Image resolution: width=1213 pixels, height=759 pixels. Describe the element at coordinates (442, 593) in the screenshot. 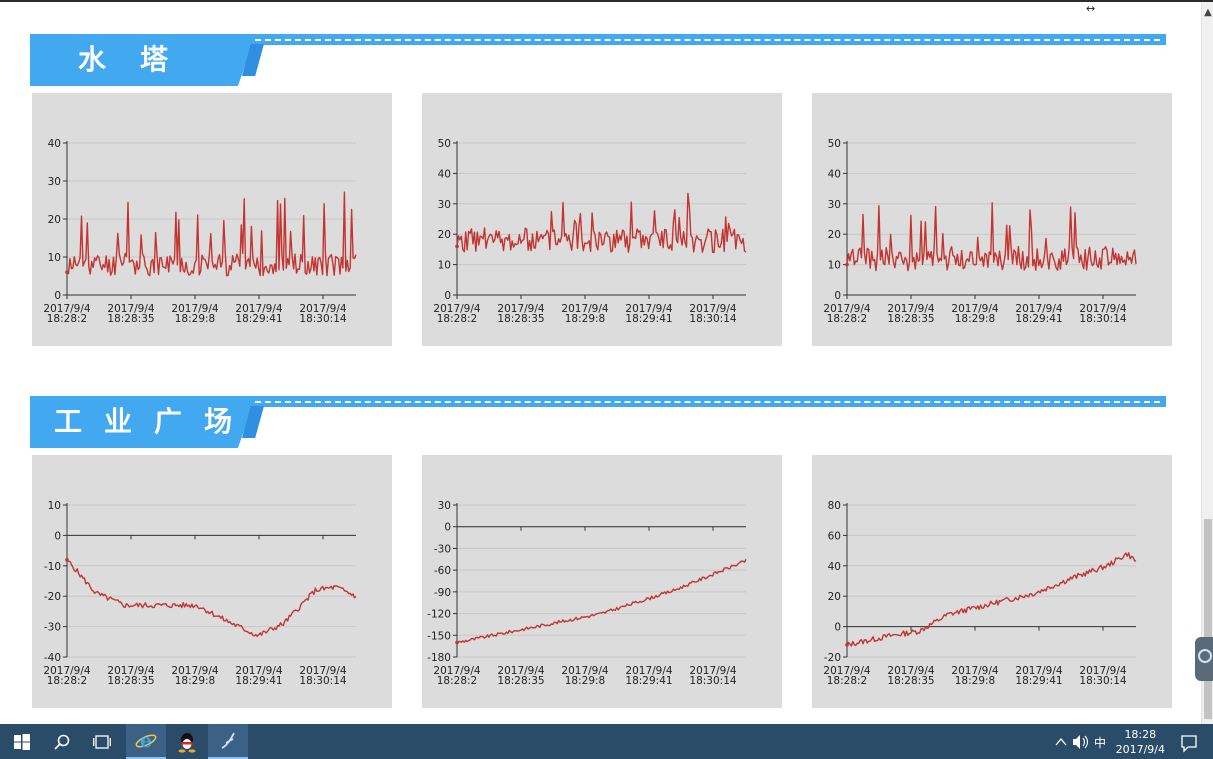

I see `y-tick-label: -90` at that location.